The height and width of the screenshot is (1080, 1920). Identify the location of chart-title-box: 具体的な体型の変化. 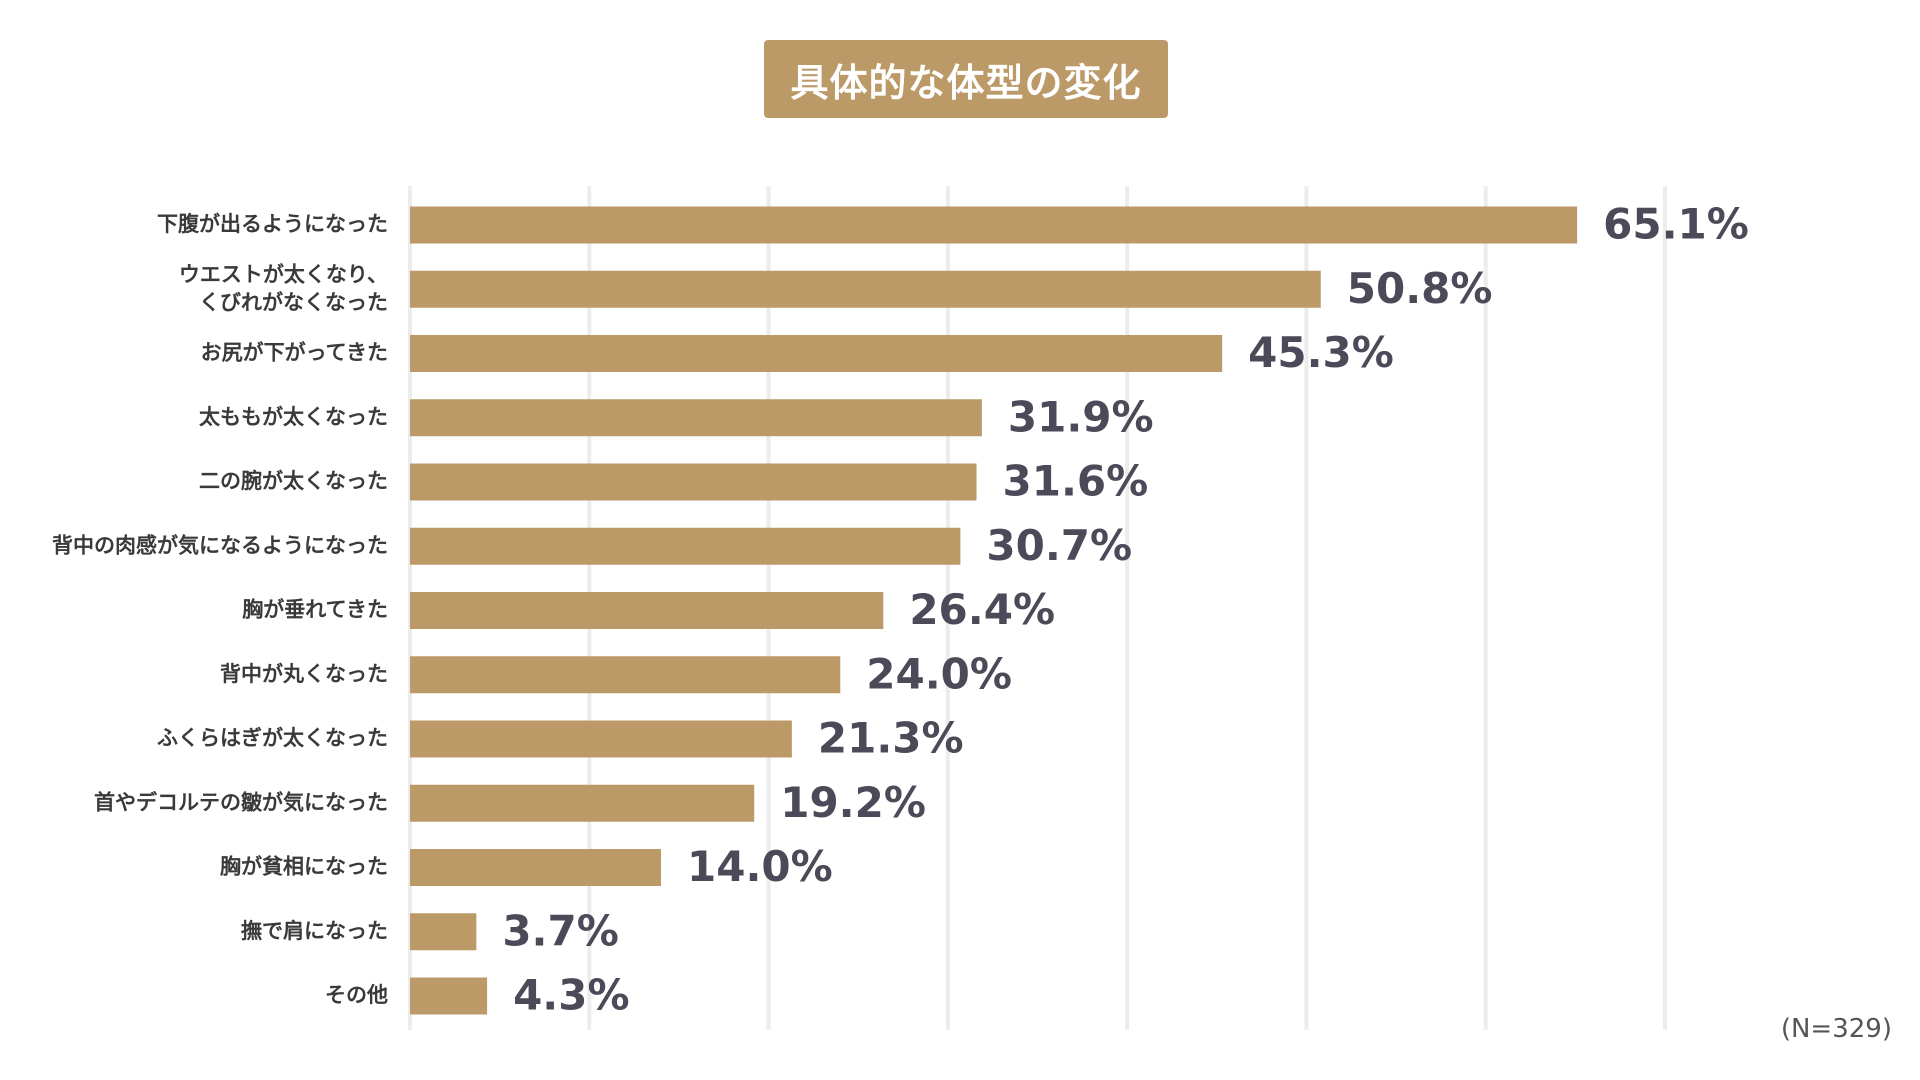
(966, 79).